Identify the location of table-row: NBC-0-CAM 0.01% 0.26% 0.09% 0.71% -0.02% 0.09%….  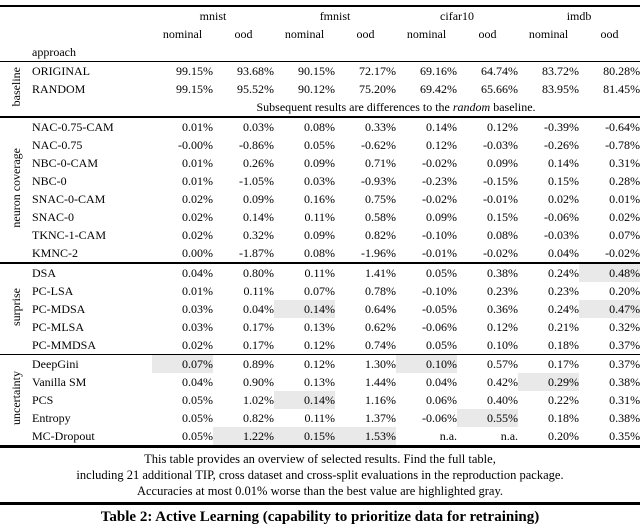
(320, 163).